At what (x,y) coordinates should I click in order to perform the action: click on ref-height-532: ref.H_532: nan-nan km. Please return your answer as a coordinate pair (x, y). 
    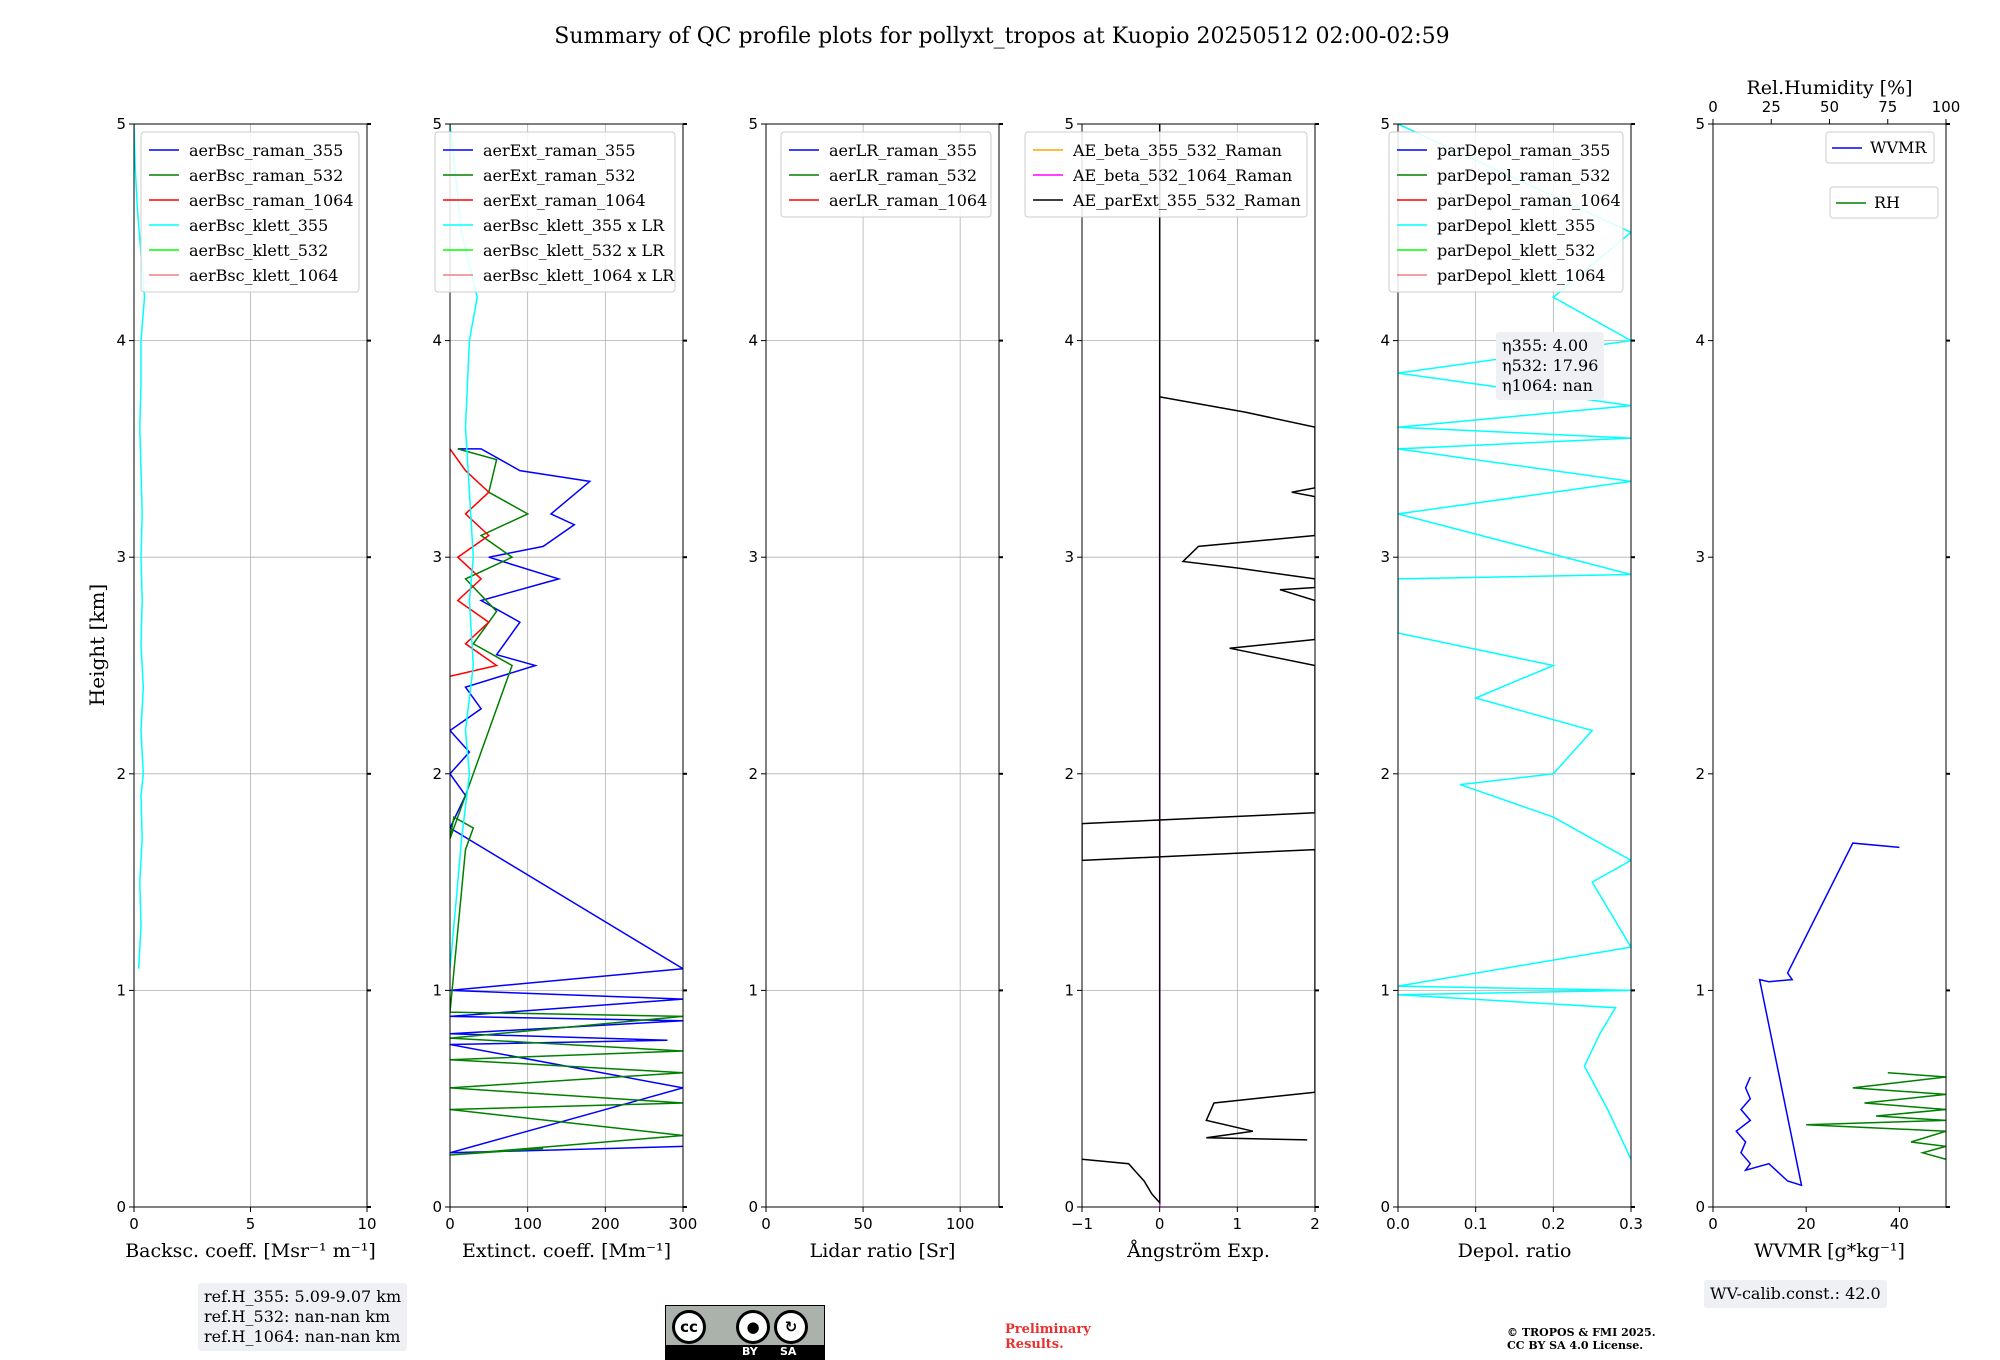
    Looking at the image, I should click on (297, 1316).